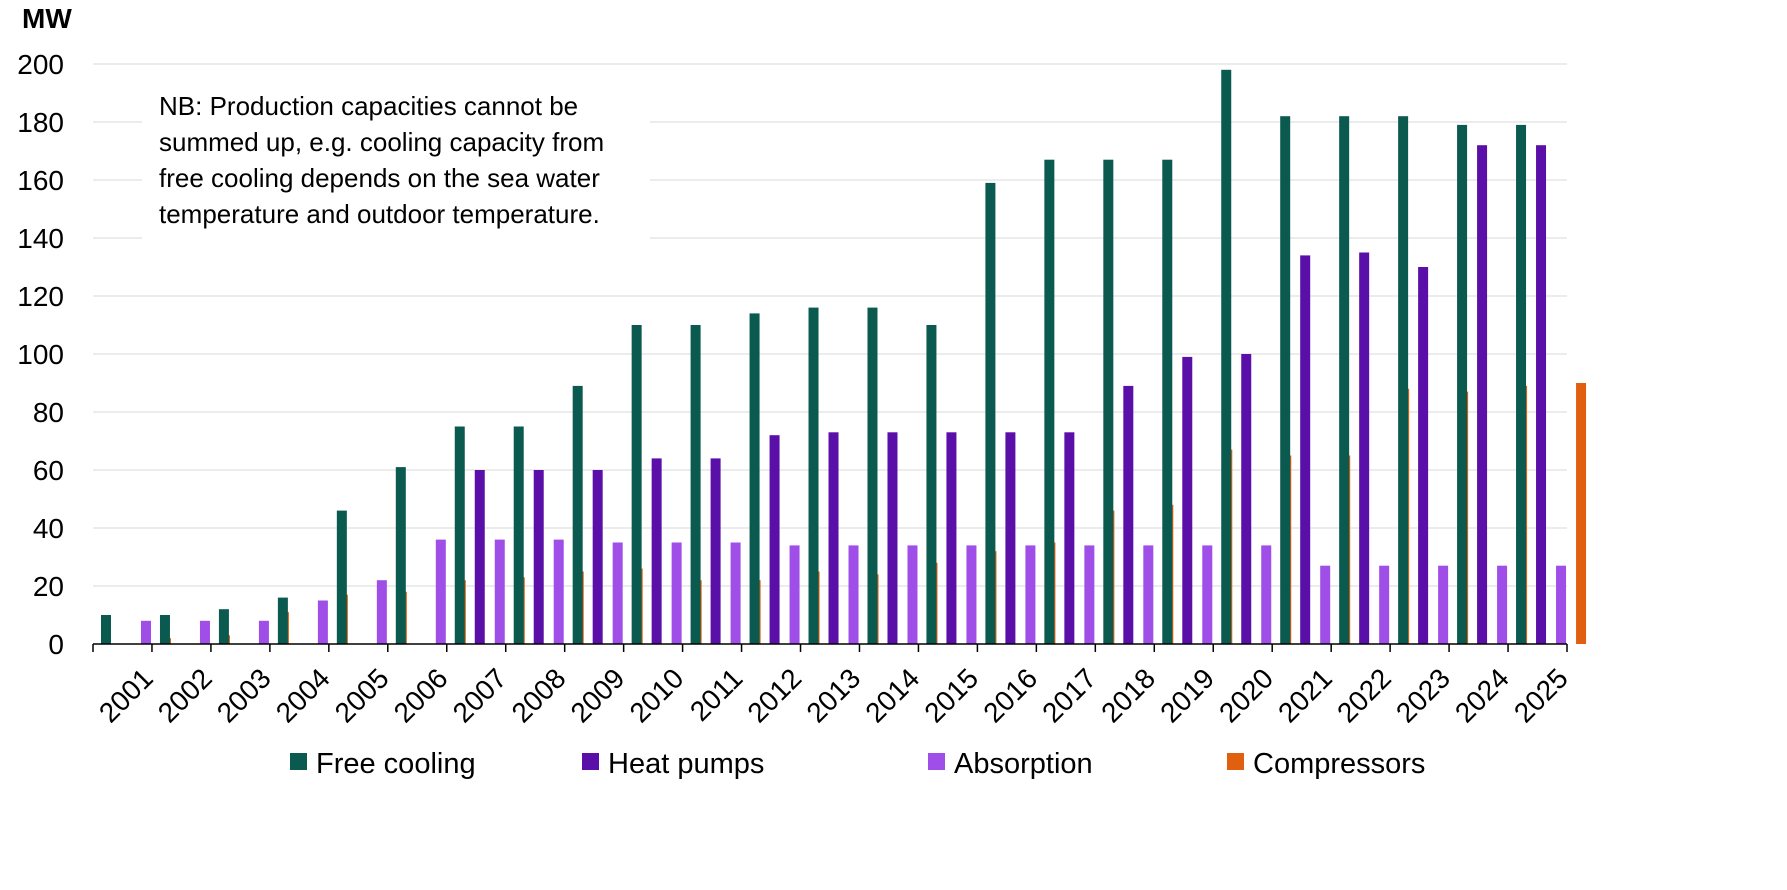 This screenshot has width=1787, height=890. I want to click on x-tick-label: 2021, so click(1305, 695).